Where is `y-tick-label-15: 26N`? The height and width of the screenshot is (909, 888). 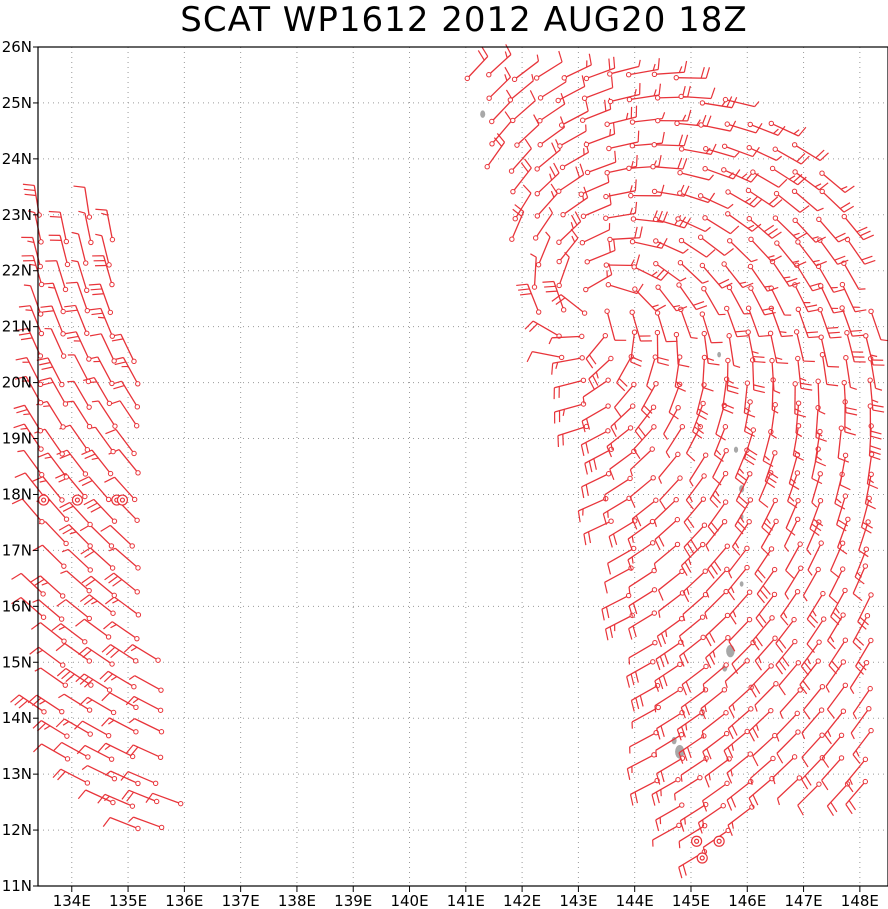
y-tick-label-15: 26N is located at coordinates (17, 47).